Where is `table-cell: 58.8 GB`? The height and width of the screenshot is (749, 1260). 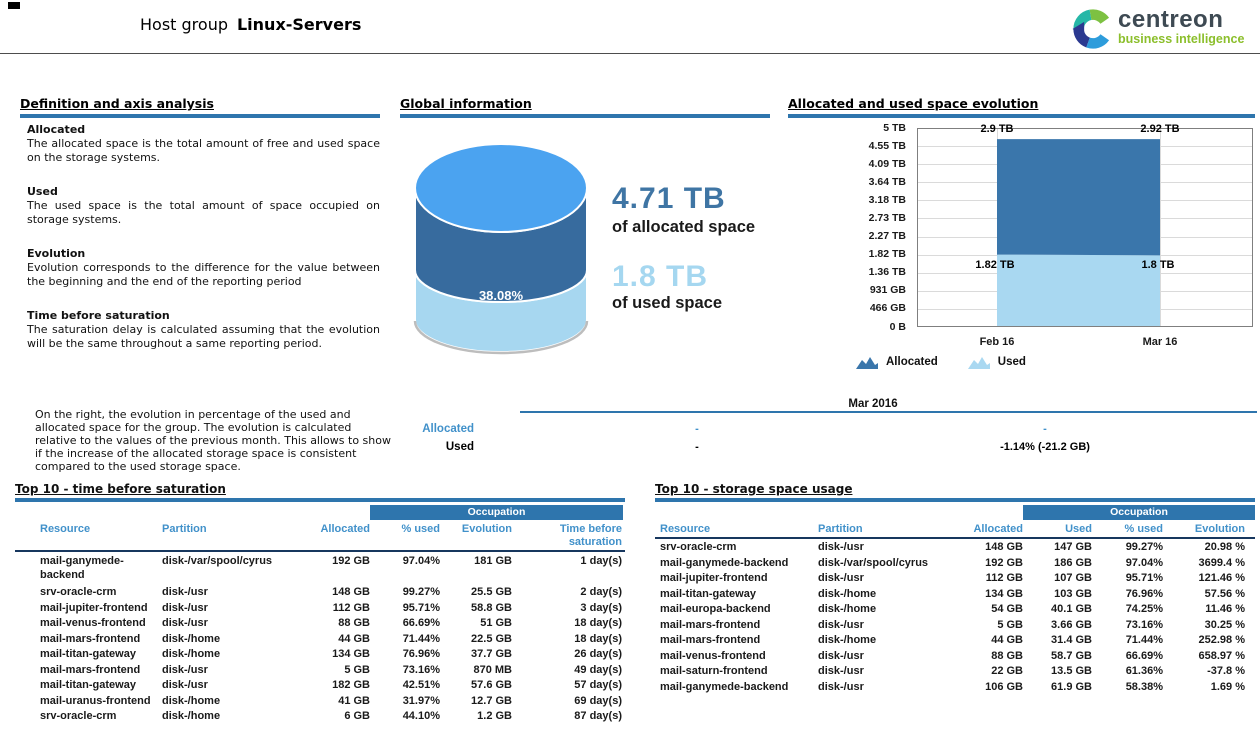
table-cell: 58.8 GB is located at coordinates (491, 607).